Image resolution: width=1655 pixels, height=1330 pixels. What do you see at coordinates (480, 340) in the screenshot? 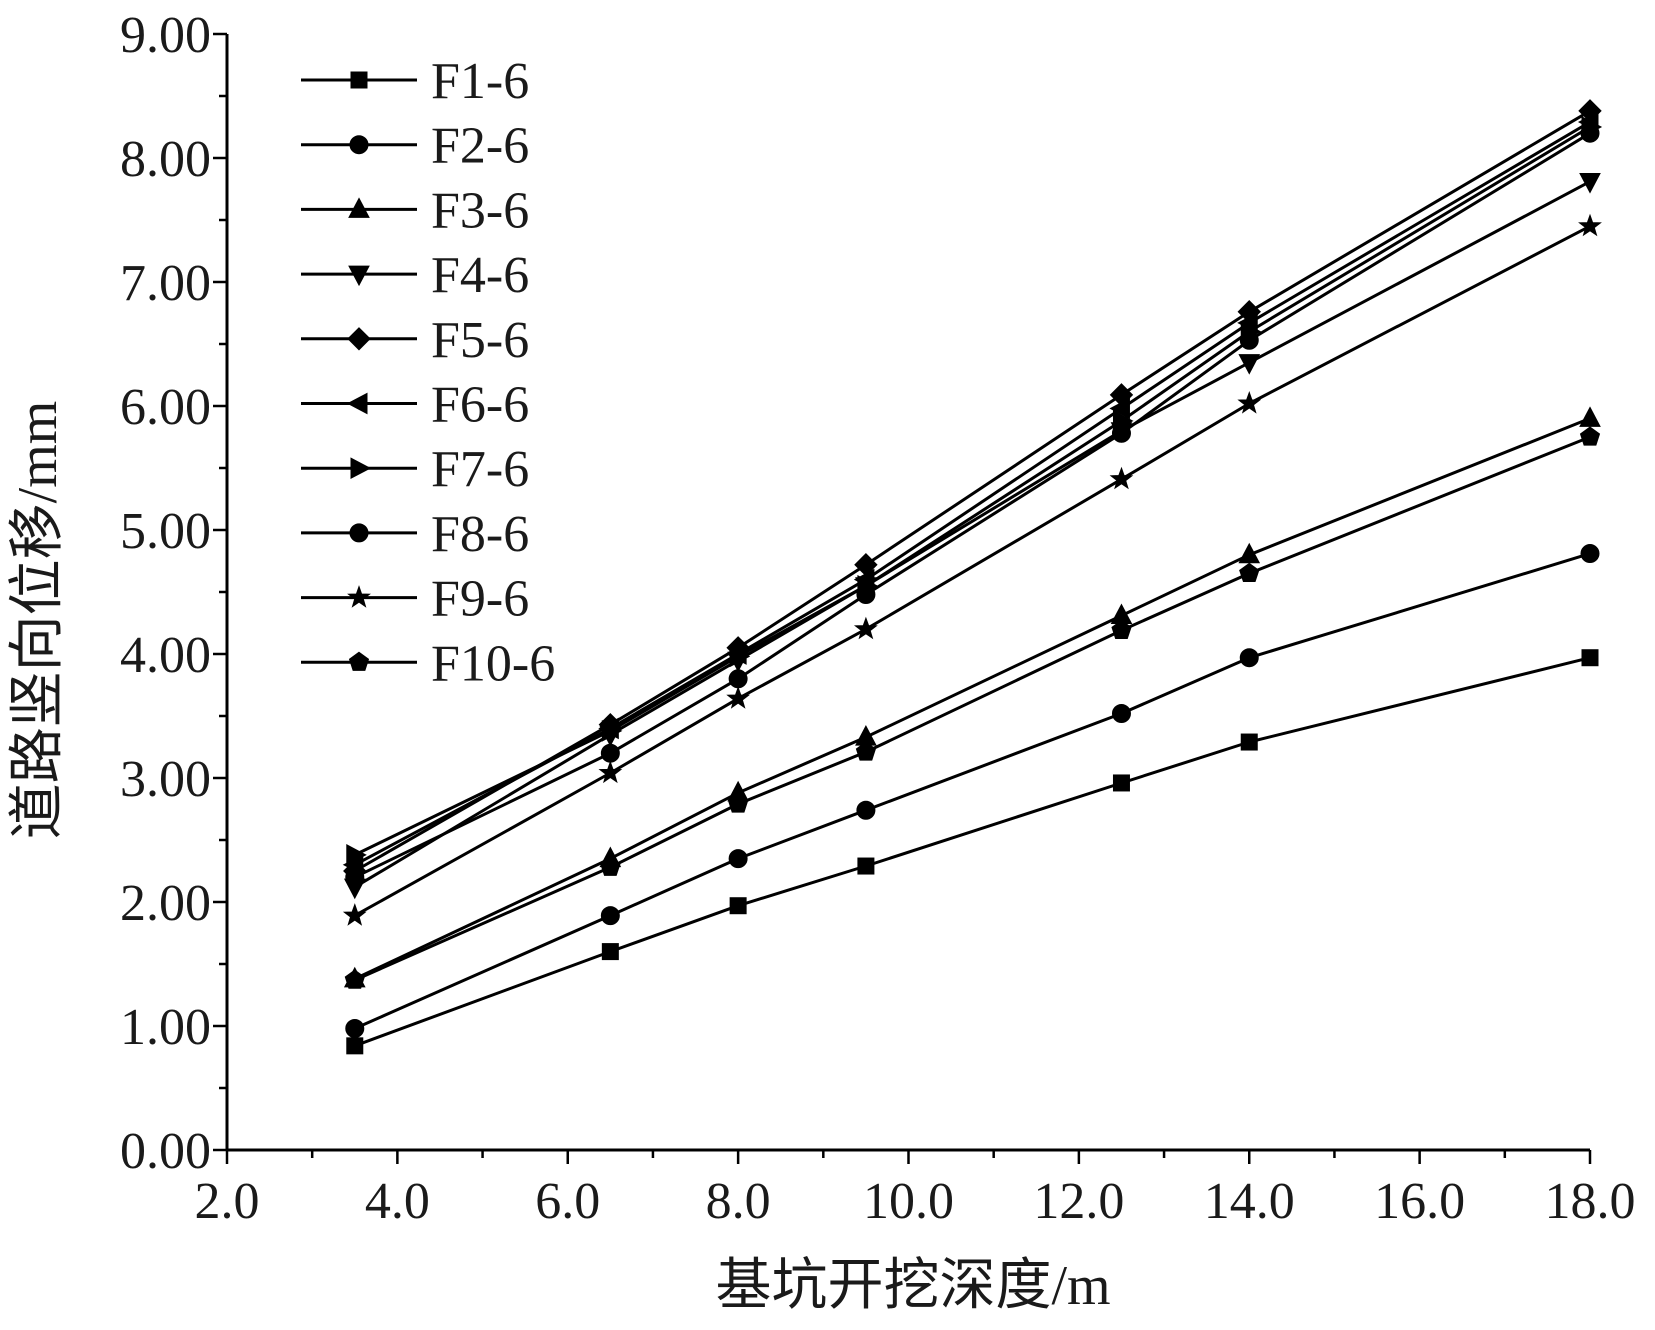
I see `legend-label-f5-6: F5-6` at bounding box center [480, 340].